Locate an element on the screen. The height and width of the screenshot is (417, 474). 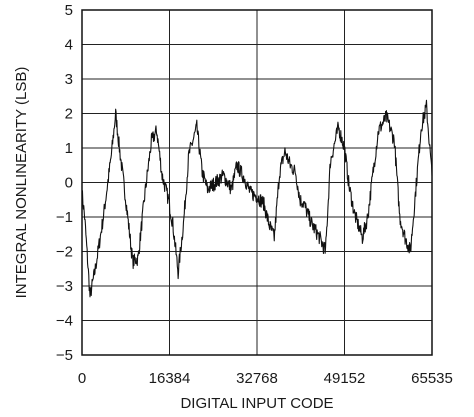
x-tick-label: 49152 is located at coordinates (345, 378).